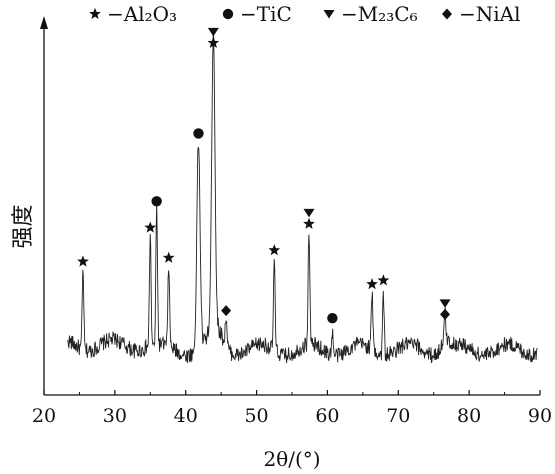 Image resolution: width=555 pixels, height=474 pixels. I want to click on x-tick-label: 50, so click(256, 416).